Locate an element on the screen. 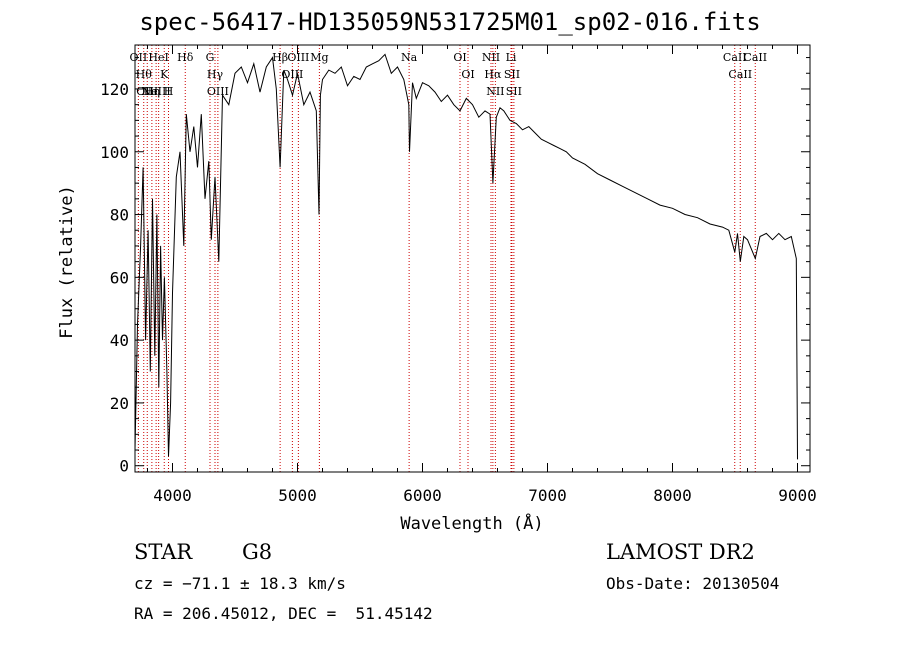 The width and height of the screenshot is (900, 649). y-tick-label: 80 is located at coordinates (119, 215).